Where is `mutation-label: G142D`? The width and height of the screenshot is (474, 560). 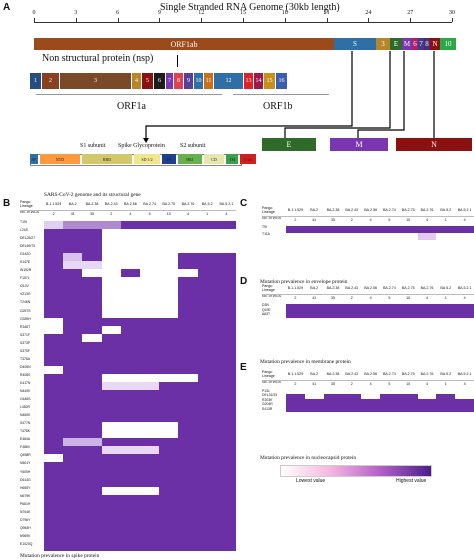 mutation-label: G142D is located at coordinates (25, 254).